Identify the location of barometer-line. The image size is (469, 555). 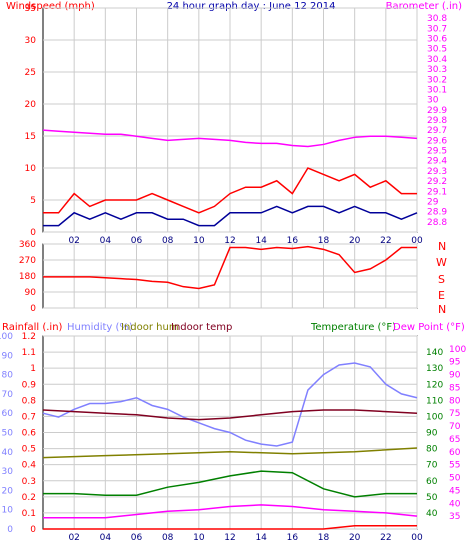
(230, 138).